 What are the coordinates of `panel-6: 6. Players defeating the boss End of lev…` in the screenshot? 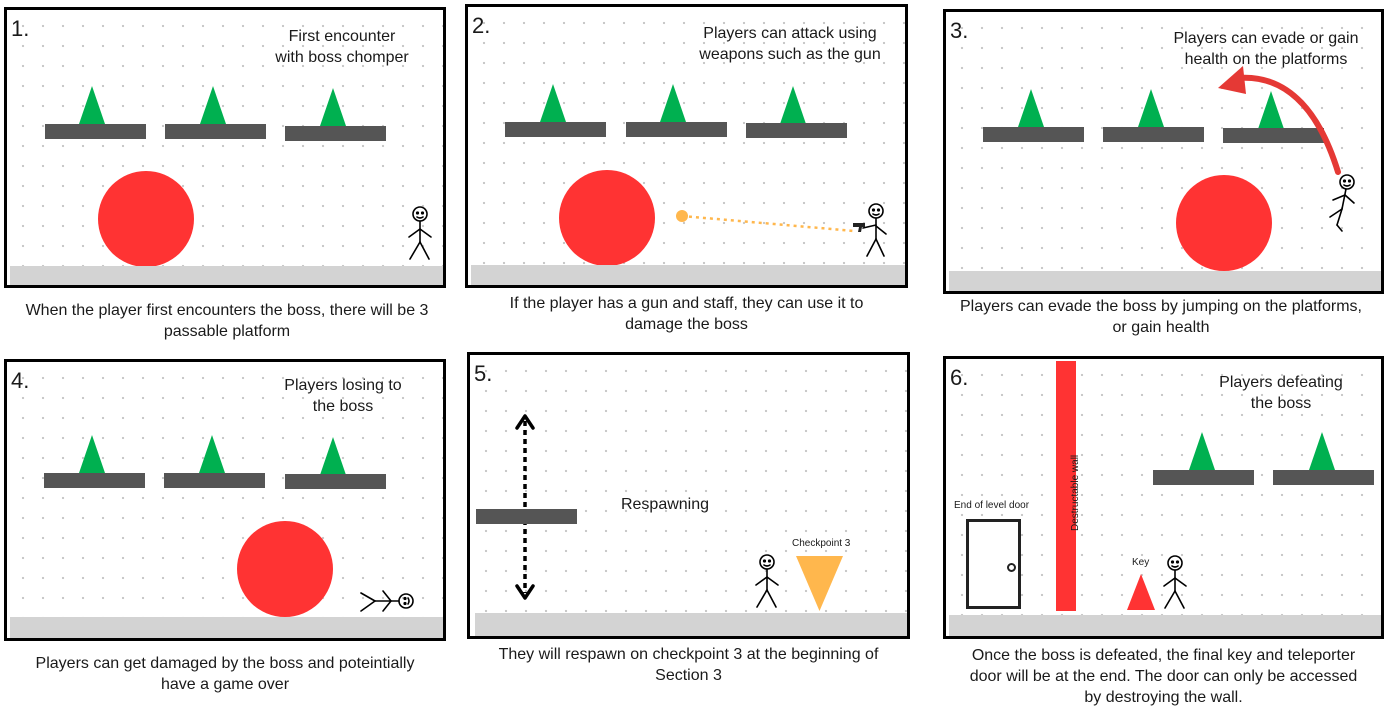 It's located at (1163, 497).